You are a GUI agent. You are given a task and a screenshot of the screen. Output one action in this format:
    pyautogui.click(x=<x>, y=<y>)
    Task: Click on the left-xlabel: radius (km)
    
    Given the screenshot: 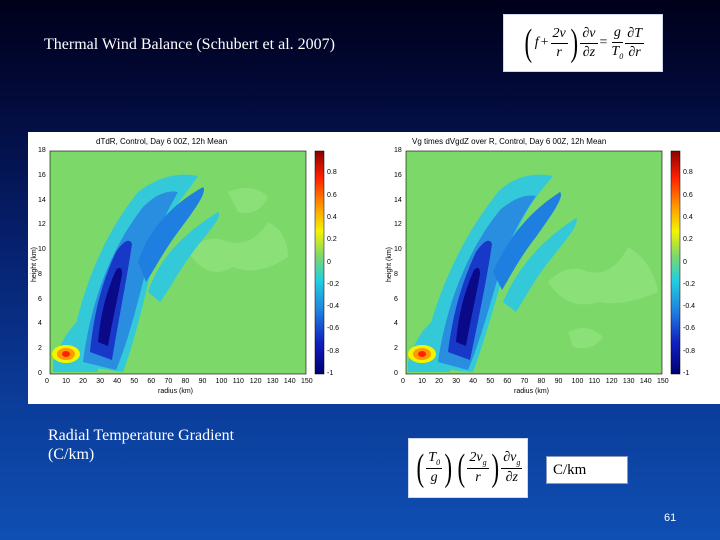 What is the action you would take?
    pyautogui.click(x=176, y=391)
    